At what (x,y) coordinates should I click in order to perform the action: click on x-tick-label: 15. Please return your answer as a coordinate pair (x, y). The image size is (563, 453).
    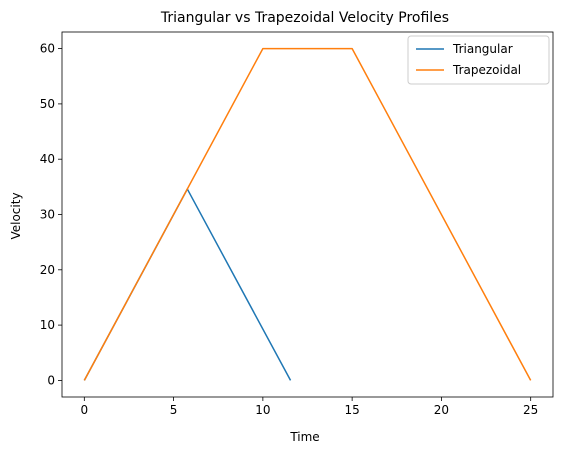
    Looking at the image, I should click on (351, 410).